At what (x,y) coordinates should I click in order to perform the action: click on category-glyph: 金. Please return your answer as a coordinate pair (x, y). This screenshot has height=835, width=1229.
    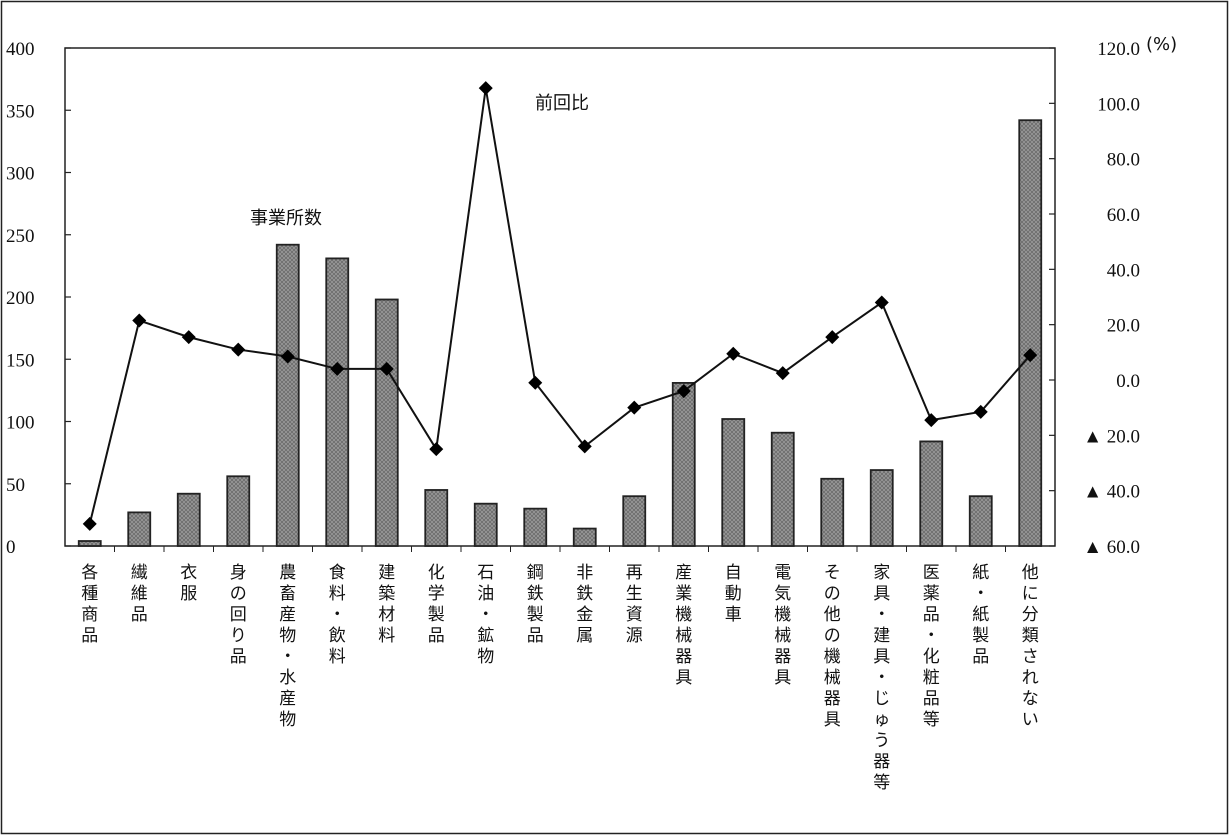
    Looking at the image, I should click on (584, 615).